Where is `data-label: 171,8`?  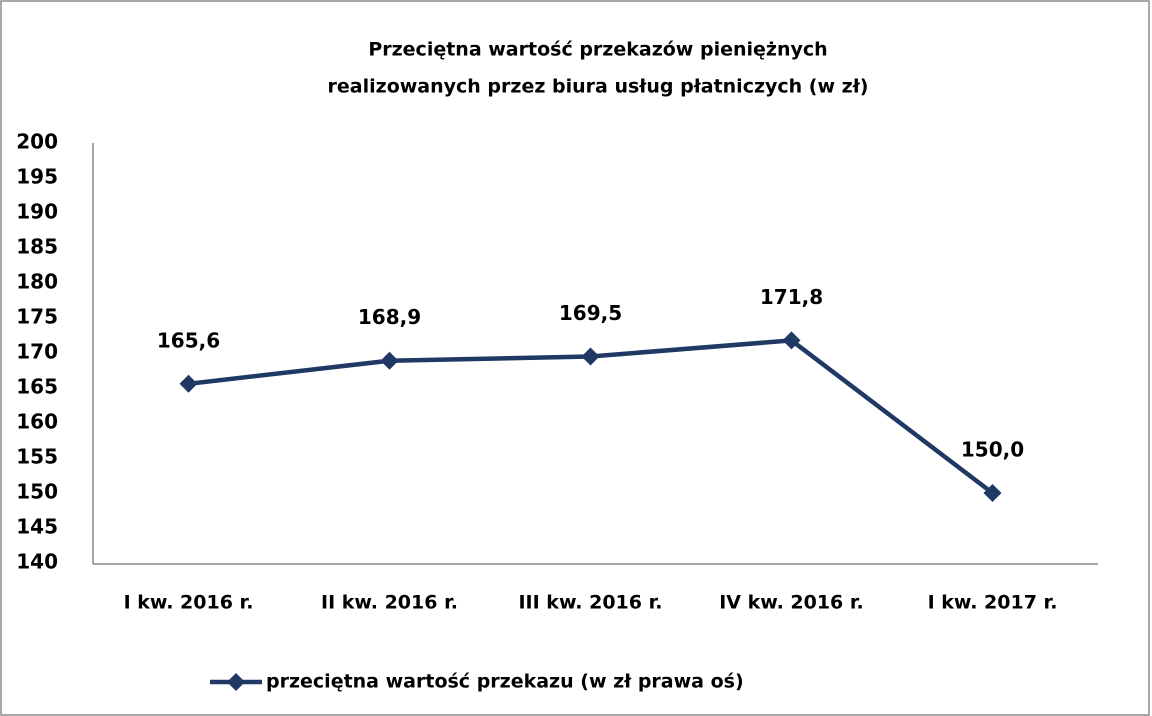
data-label: 171,8 is located at coordinates (791, 297).